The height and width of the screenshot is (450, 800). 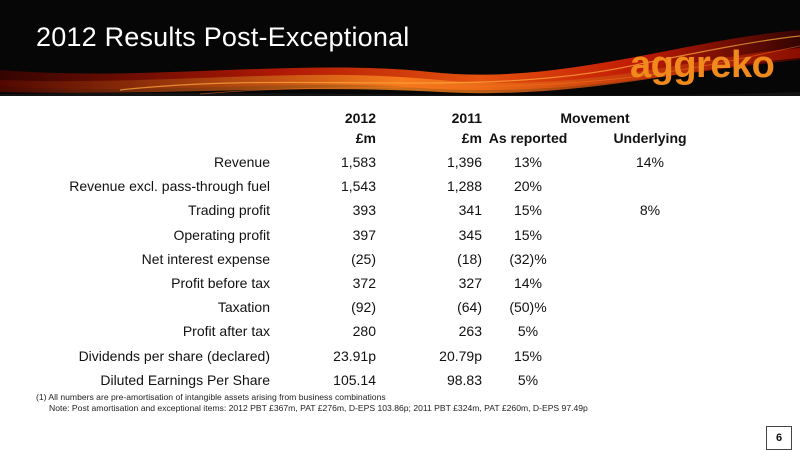 I want to click on value-2012: 372, so click(x=364, y=283).